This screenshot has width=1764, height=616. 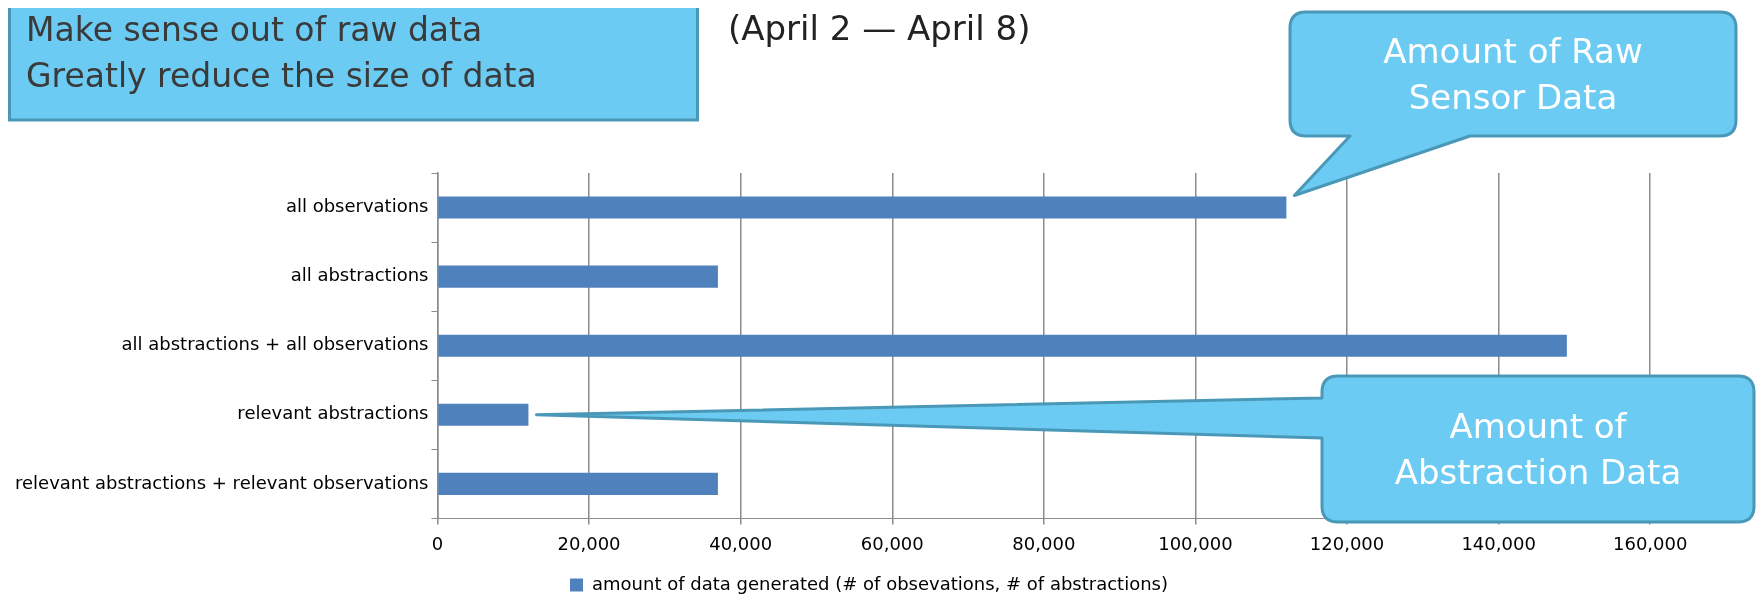 I want to click on x-tick-label: 40,000, so click(x=741, y=543).